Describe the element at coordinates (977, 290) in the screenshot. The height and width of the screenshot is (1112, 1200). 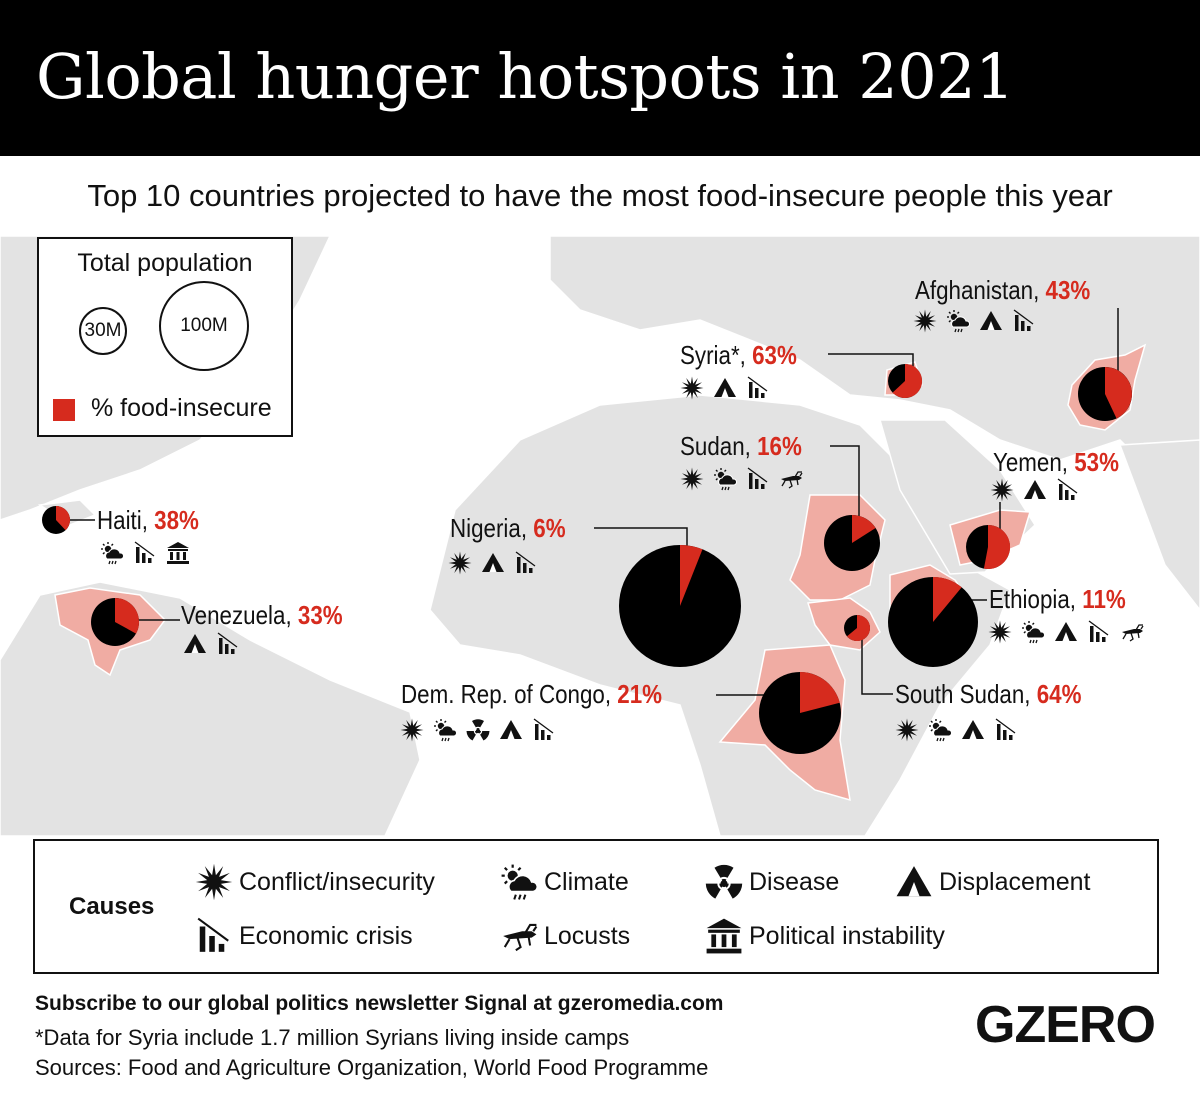
I see `country-name: Afghanistan,` at that location.